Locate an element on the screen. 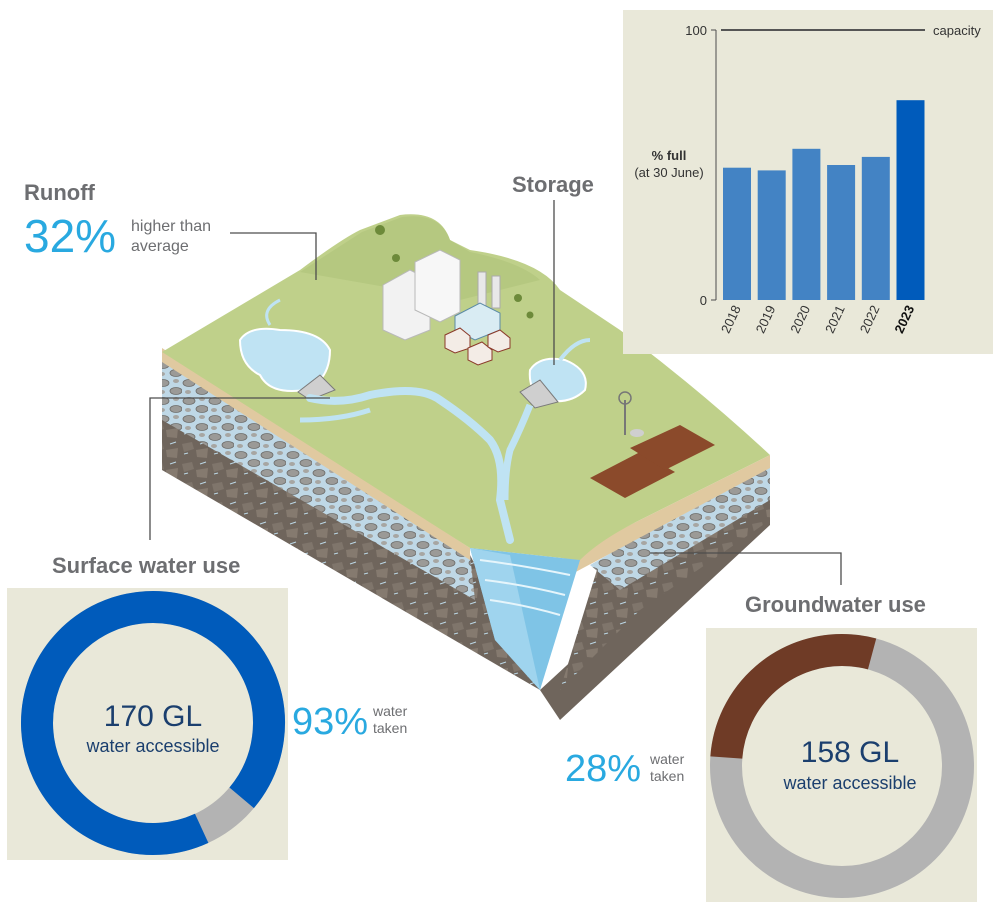 This screenshot has width=1005, height=912. y-tick-label-top: 100 is located at coordinates (696, 30).